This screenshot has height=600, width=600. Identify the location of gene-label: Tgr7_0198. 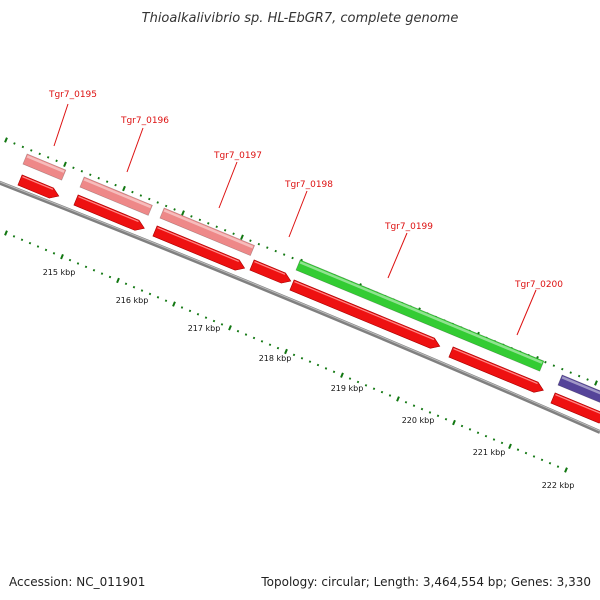
(308, 185).